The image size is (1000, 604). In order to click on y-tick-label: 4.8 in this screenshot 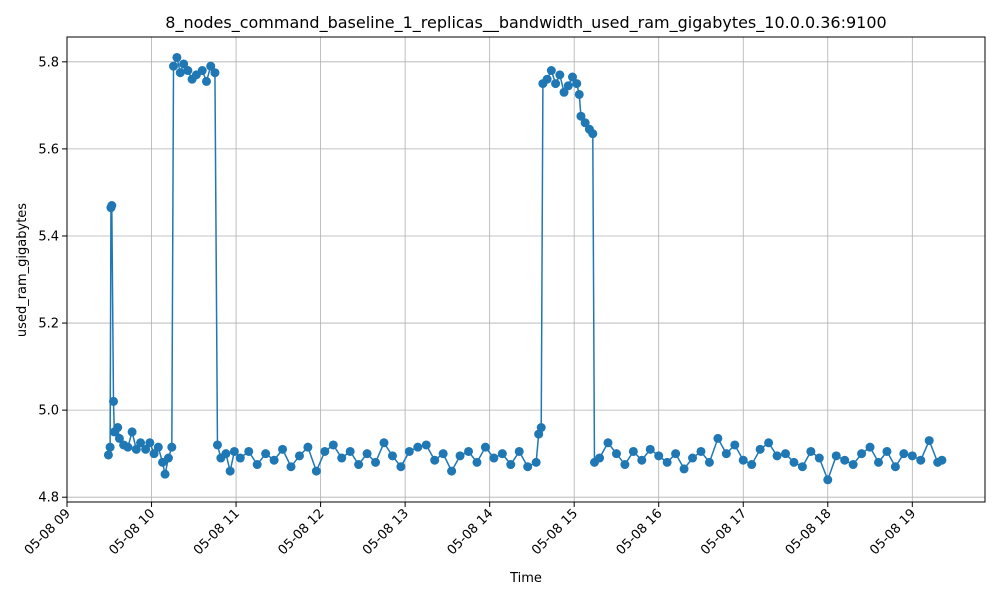, I will do `click(48, 498)`.